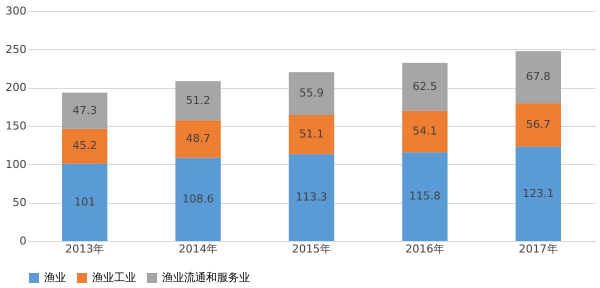 The image size is (600, 288). I want to click on y-tick-label: 200, so click(16, 87).